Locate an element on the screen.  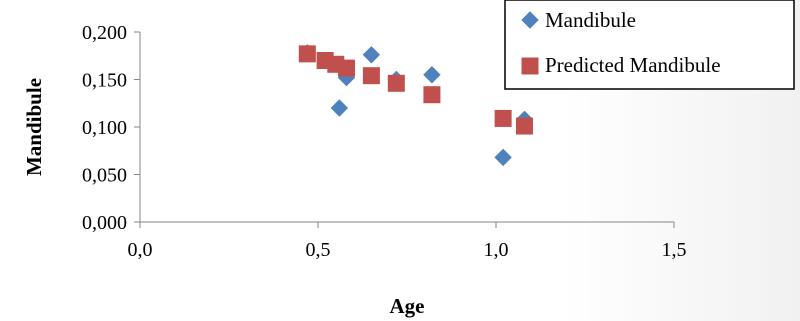
x-tick-label: 0,5 is located at coordinates (318, 250).